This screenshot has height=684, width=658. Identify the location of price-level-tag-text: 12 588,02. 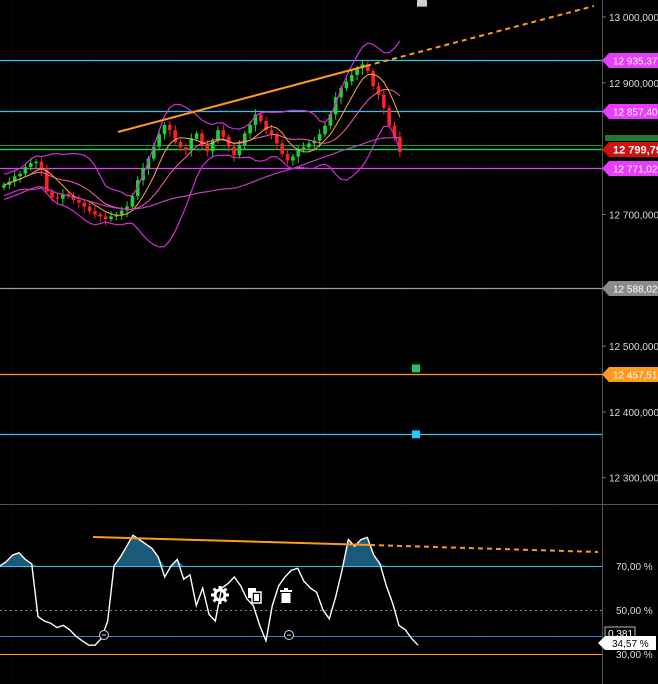
(635, 290).